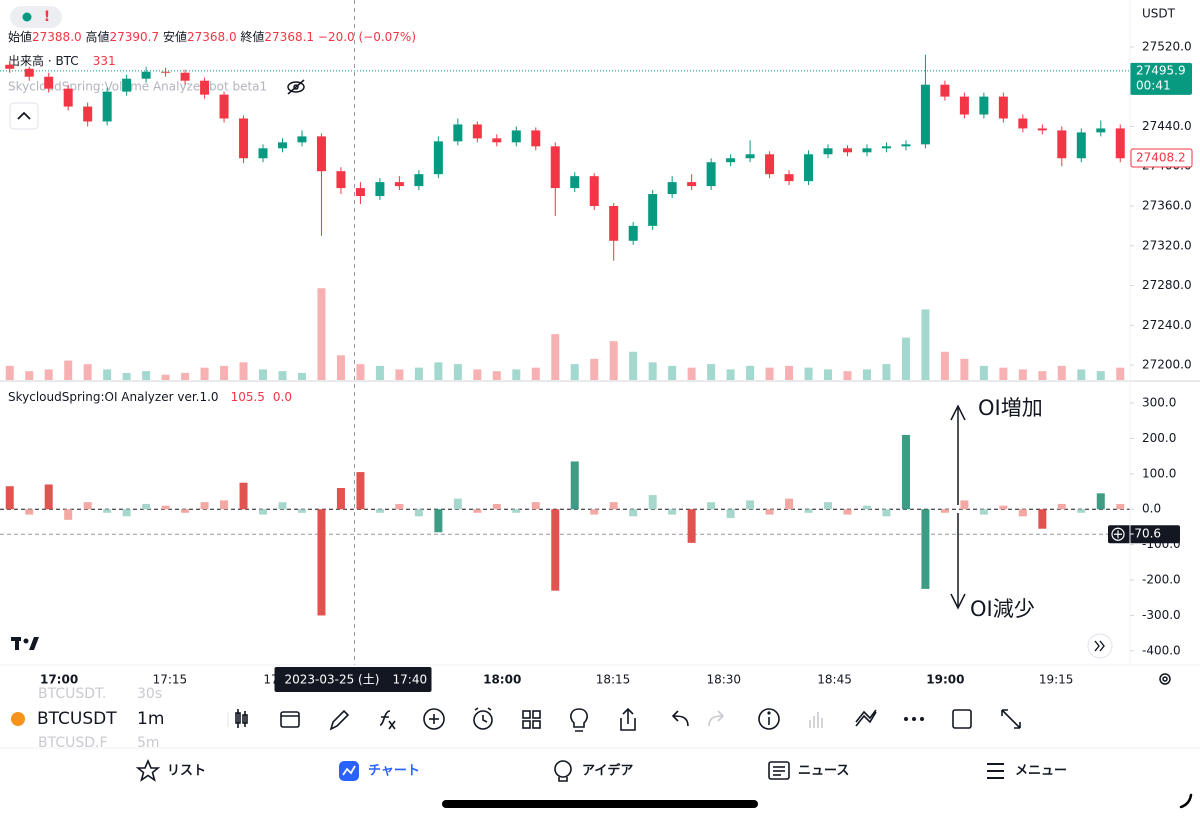 Image resolution: width=1200 pixels, height=816 pixels. I want to click on x-tick-label: 19:15, so click(1056, 680).